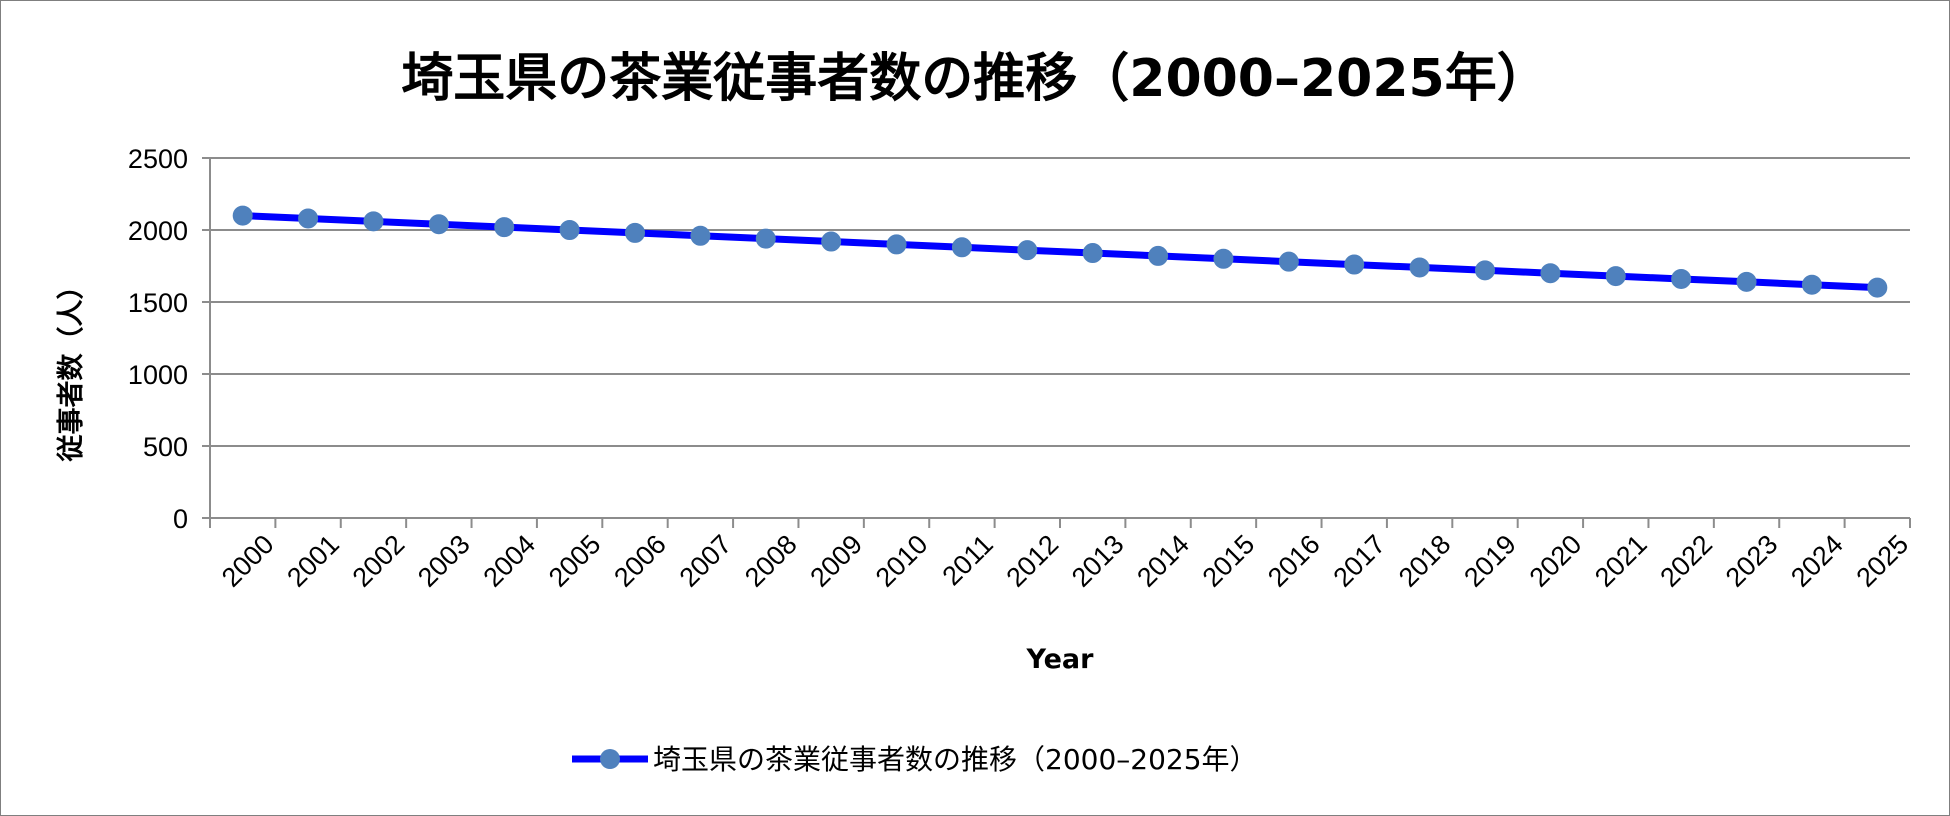  I want to click on data-point-2006, so click(635, 232).